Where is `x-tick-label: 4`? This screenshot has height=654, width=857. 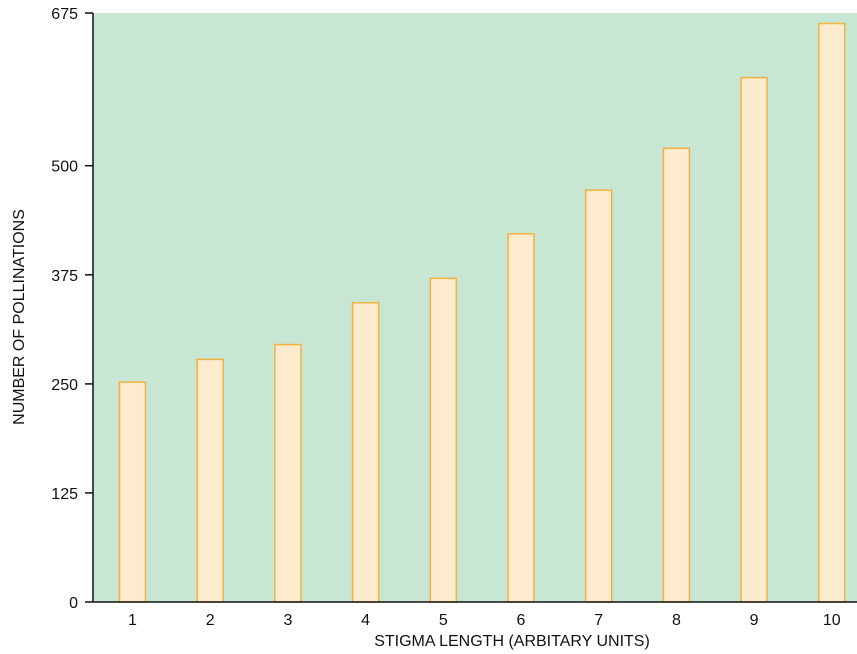
x-tick-label: 4 is located at coordinates (365, 620).